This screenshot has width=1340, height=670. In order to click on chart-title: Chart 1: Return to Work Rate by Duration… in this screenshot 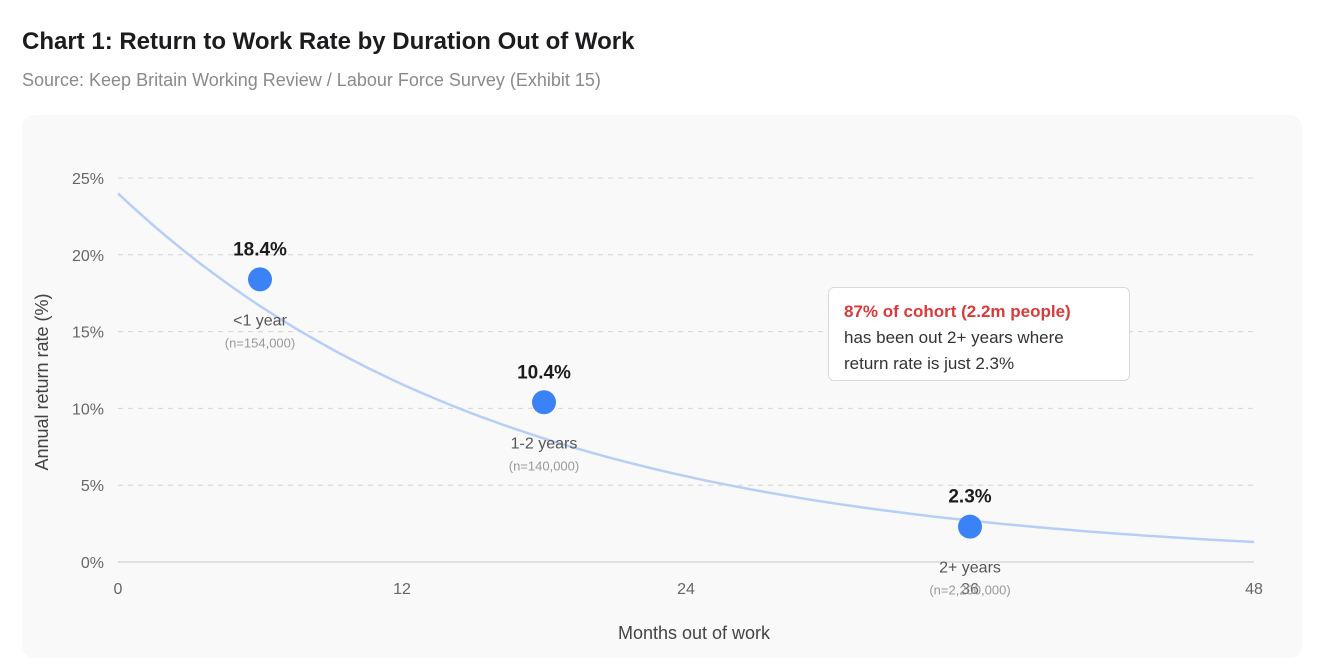, I will do `click(328, 41)`.